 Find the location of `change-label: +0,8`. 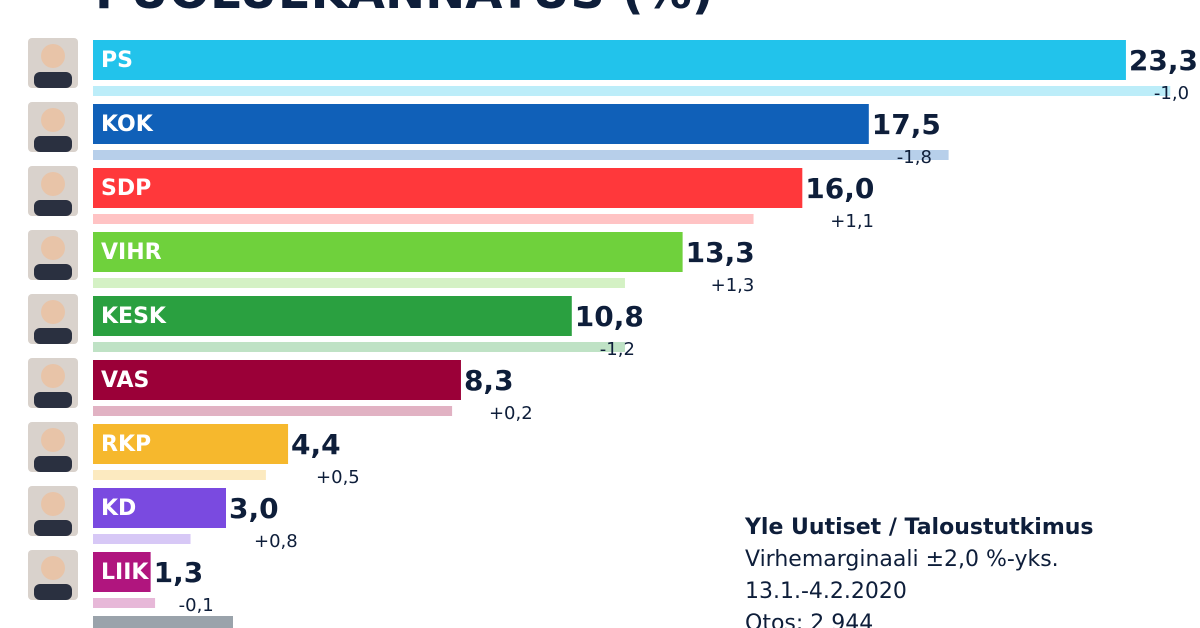

change-label: +0,8 is located at coordinates (276, 541).